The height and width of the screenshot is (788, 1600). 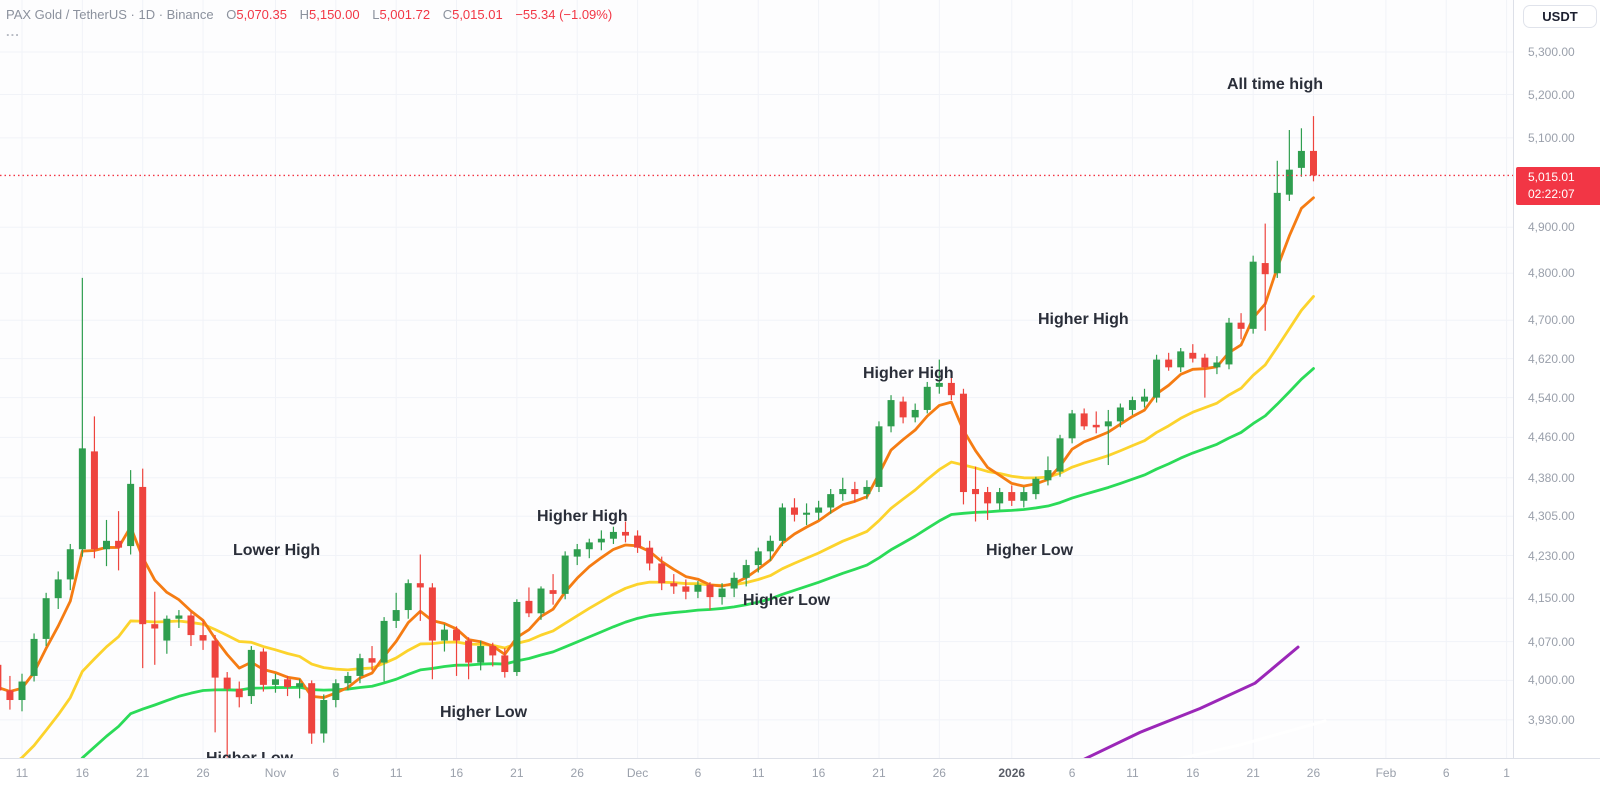 I want to click on price-tick-label: 4,070.00, so click(x=1551, y=641).